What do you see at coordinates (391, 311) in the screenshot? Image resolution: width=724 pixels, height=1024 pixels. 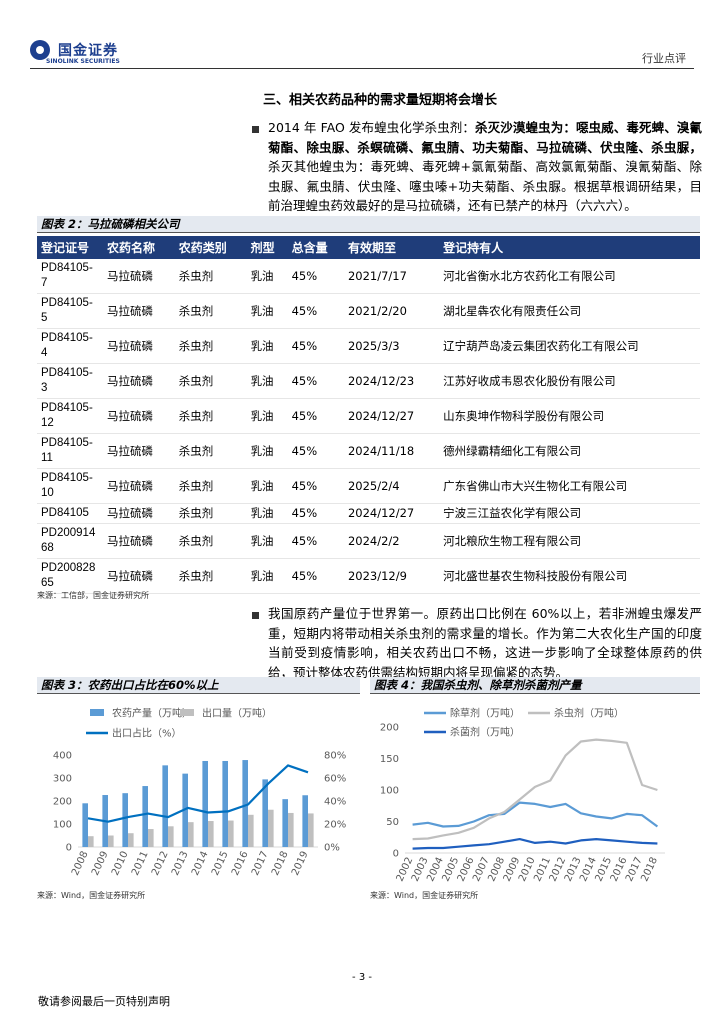 I see `table-cell: 2021/2/20` at bounding box center [391, 311].